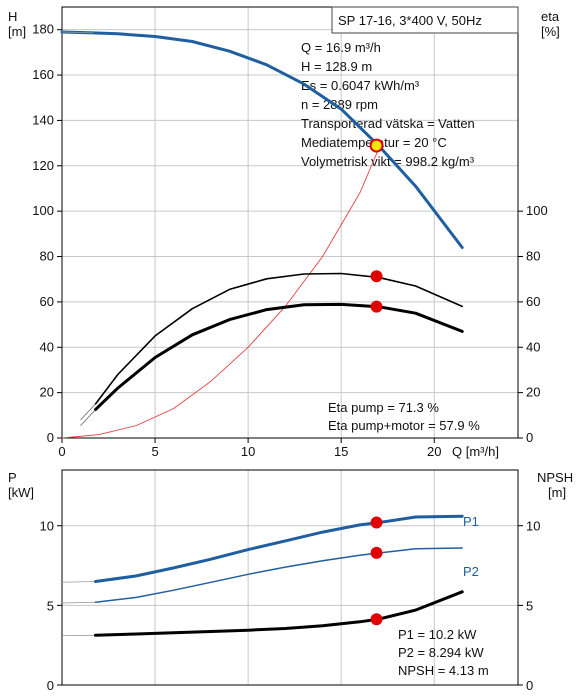 The height and width of the screenshot is (700, 585). Describe the element at coordinates (441, 652) in the screenshot. I see `power-annotation: P2 = 8.294 kW` at that location.